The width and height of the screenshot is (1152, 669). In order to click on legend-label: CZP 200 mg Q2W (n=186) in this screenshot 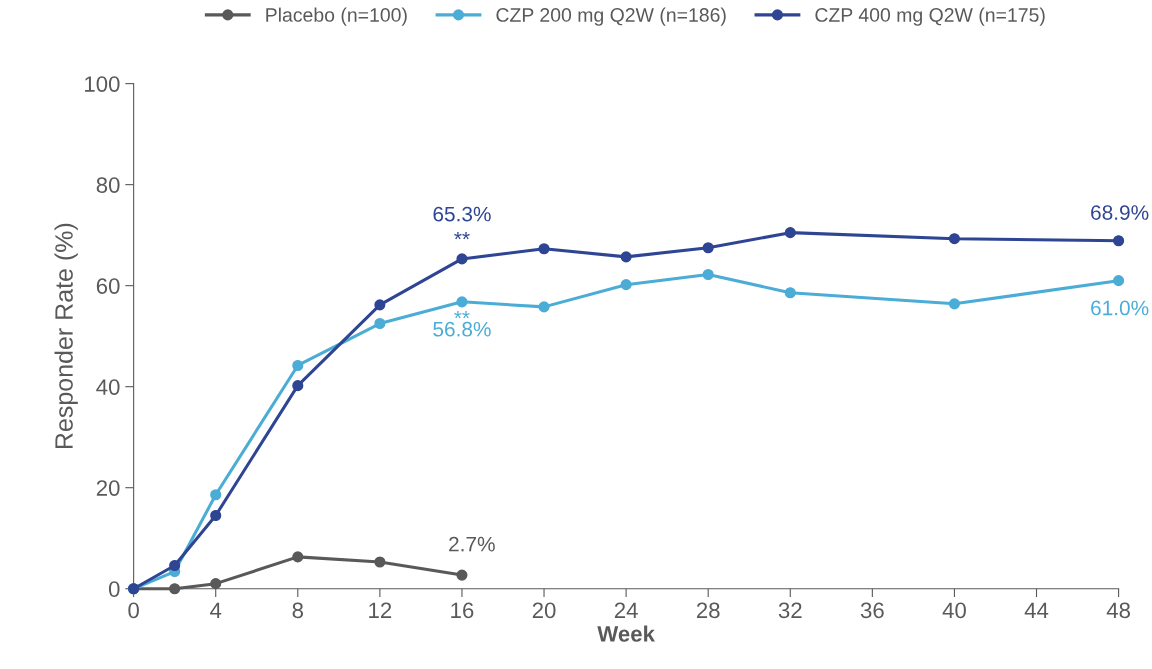, I will do `click(611, 16)`.